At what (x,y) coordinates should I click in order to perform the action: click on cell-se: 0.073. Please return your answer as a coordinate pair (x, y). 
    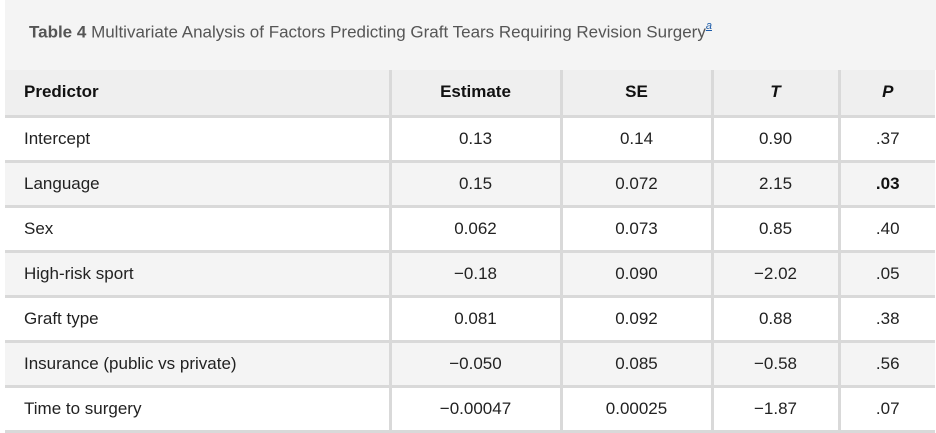
    Looking at the image, I should click on (637, 229).